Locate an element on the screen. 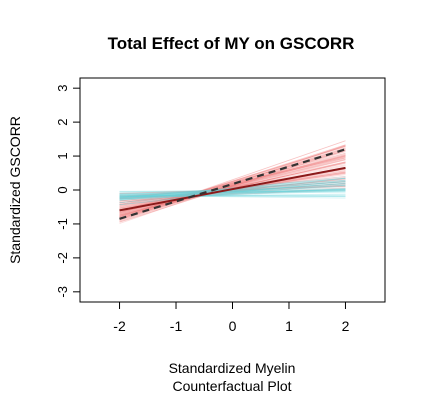 The image size is (425, 400). x-tick-label: 2 is located at coordinates (346, 326).